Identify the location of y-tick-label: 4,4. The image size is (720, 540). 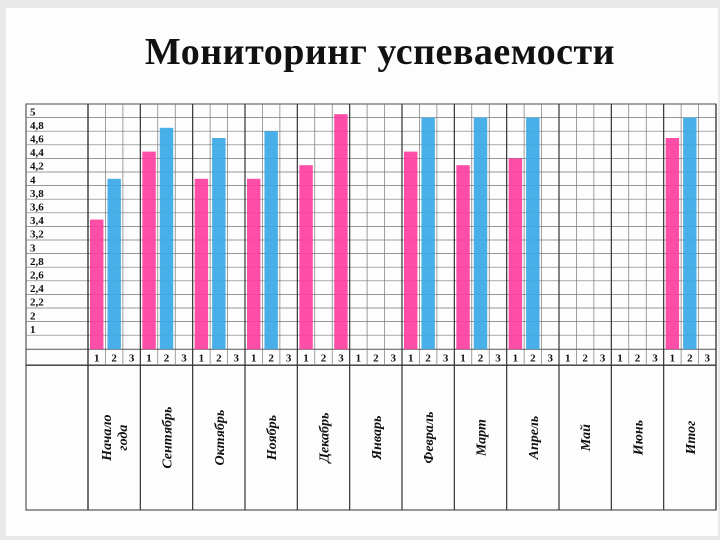
(37, 153).